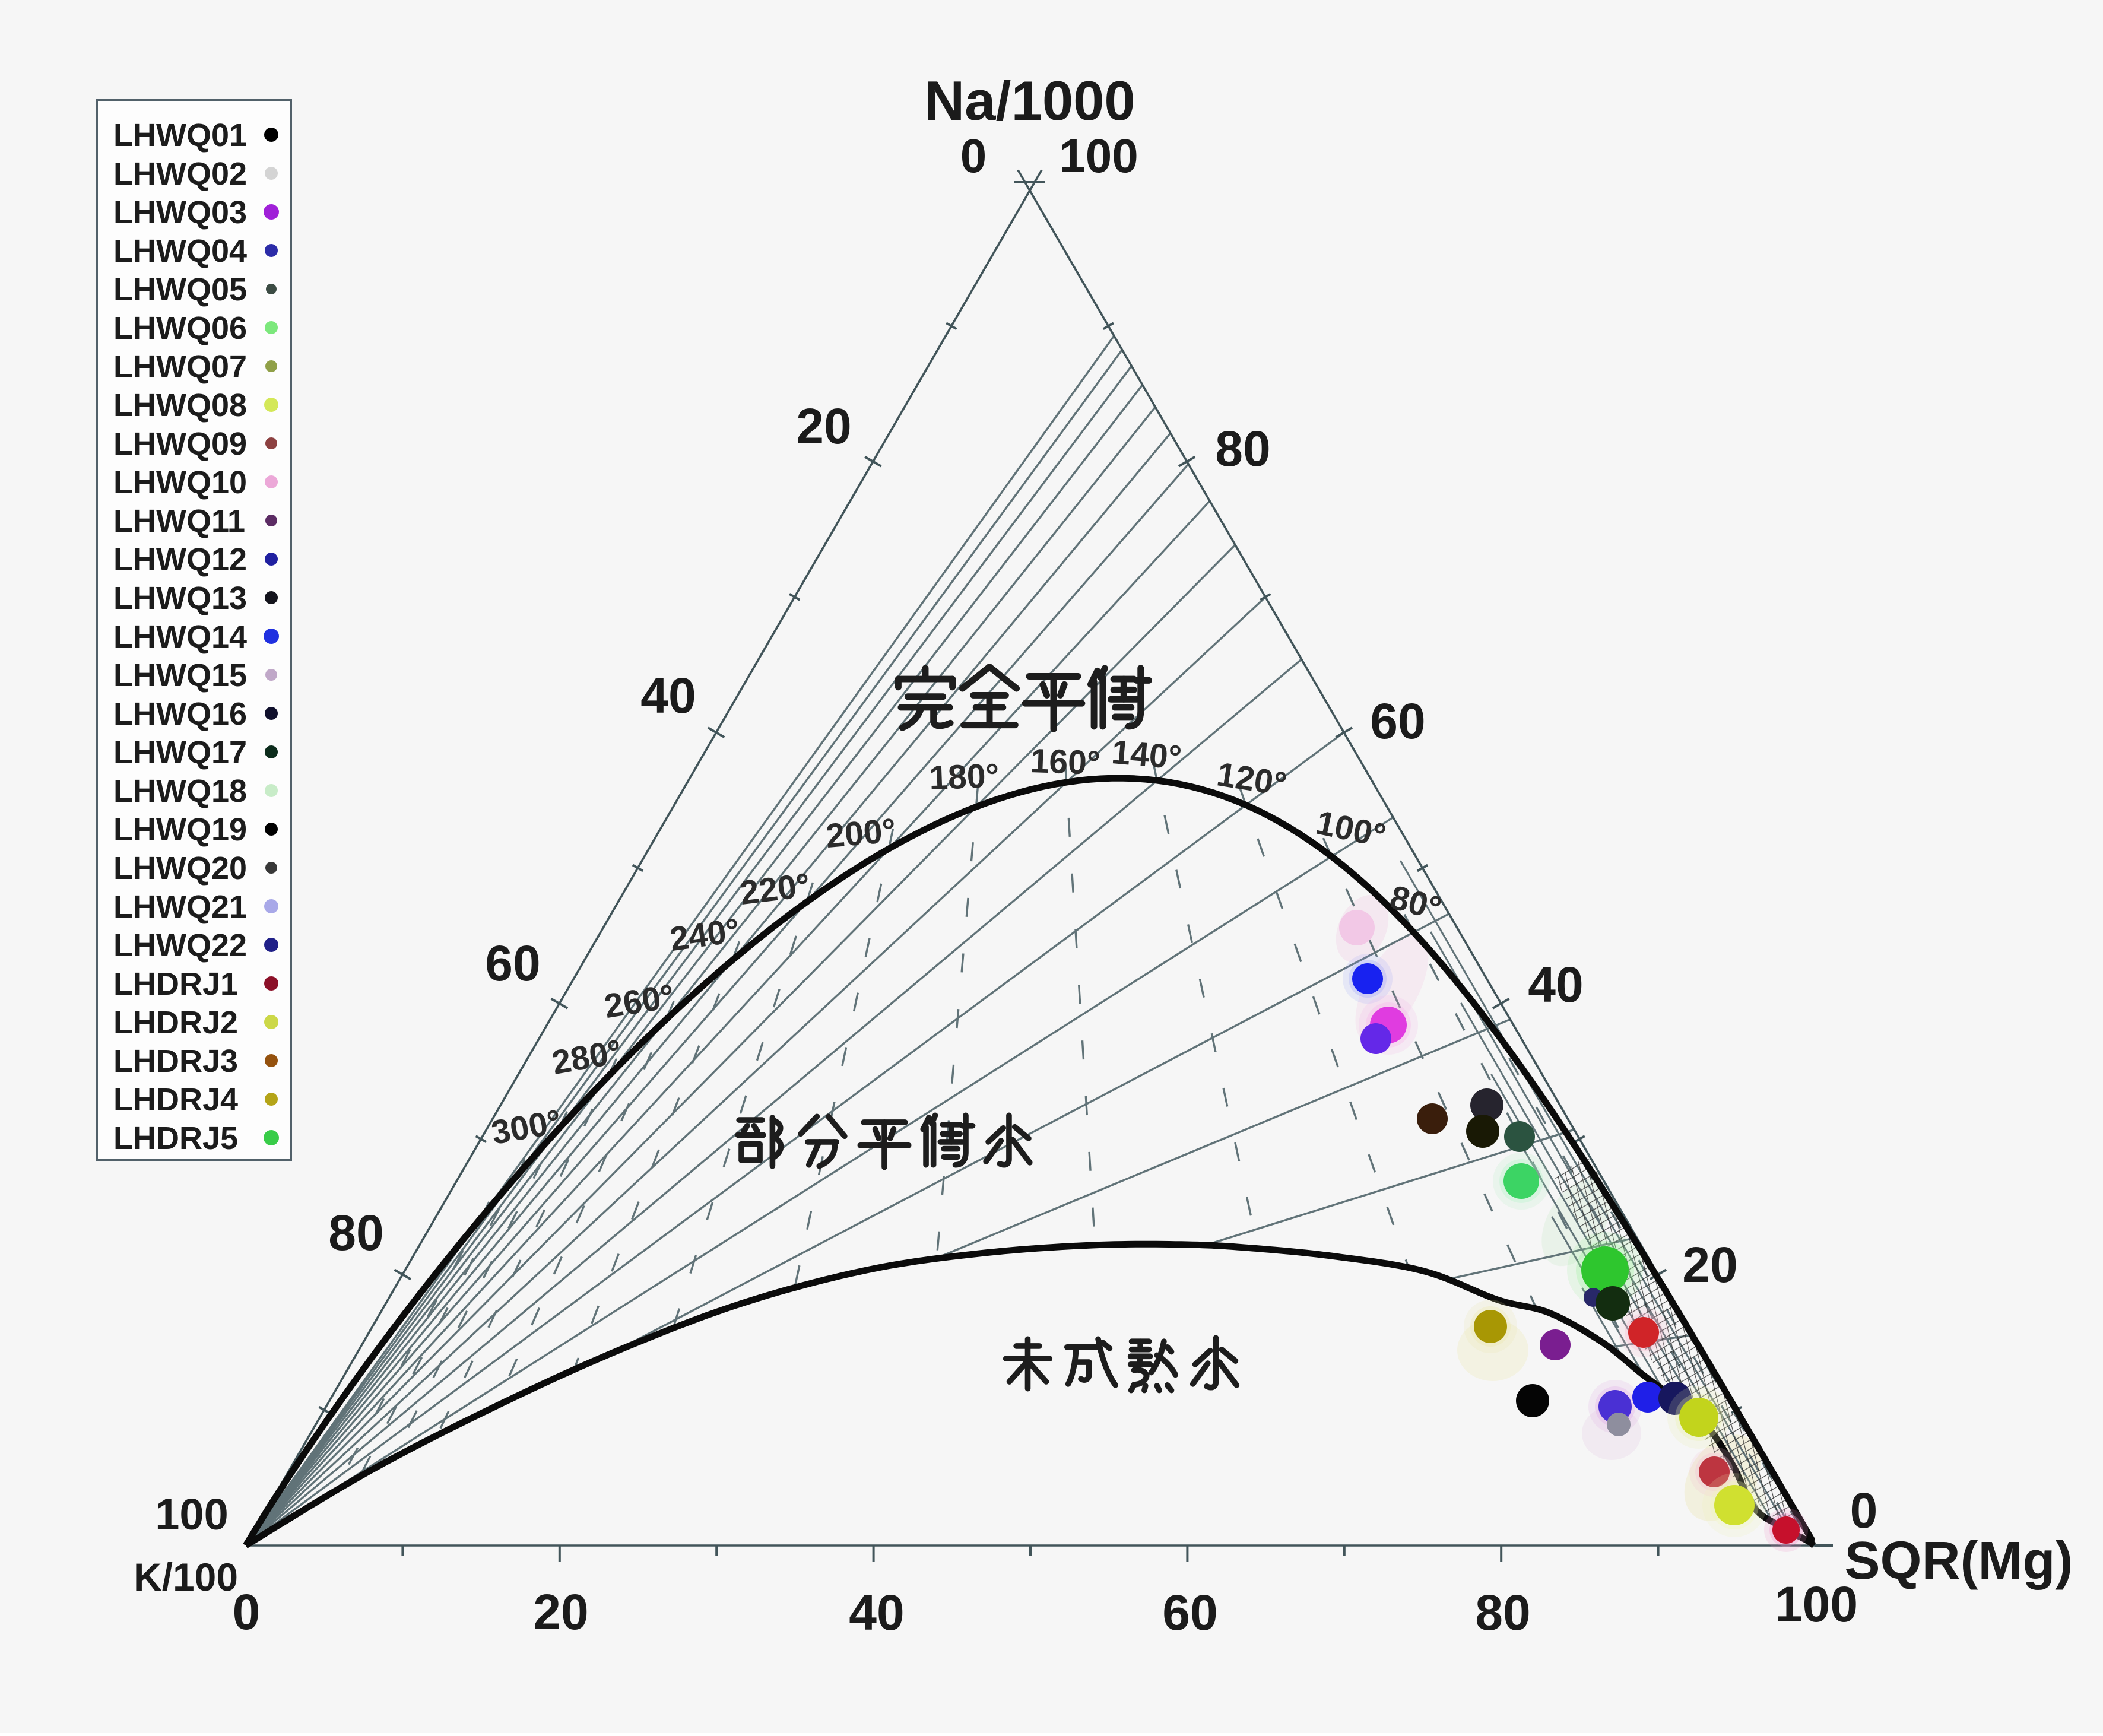  I want to click on svg-text: LHDRJ2, so click(175, 1022).